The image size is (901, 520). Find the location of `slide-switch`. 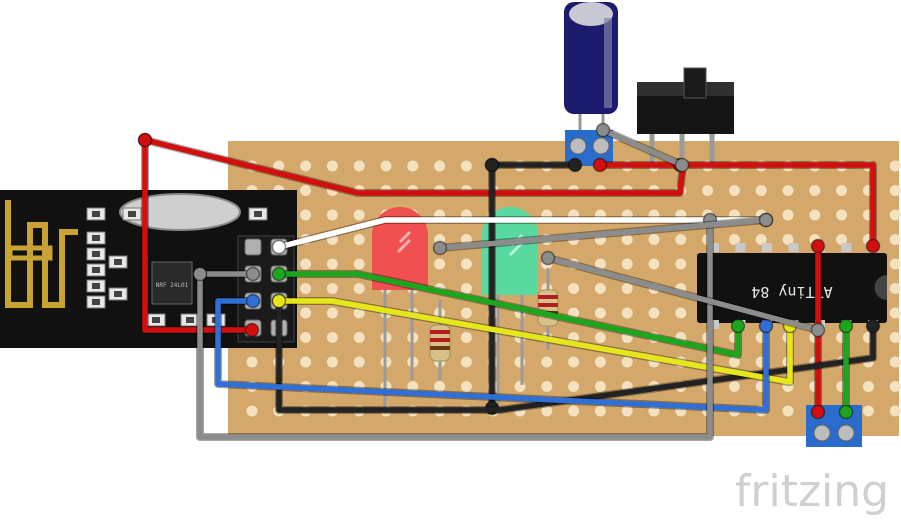

slide-switch is located at coordinates (685, 116).